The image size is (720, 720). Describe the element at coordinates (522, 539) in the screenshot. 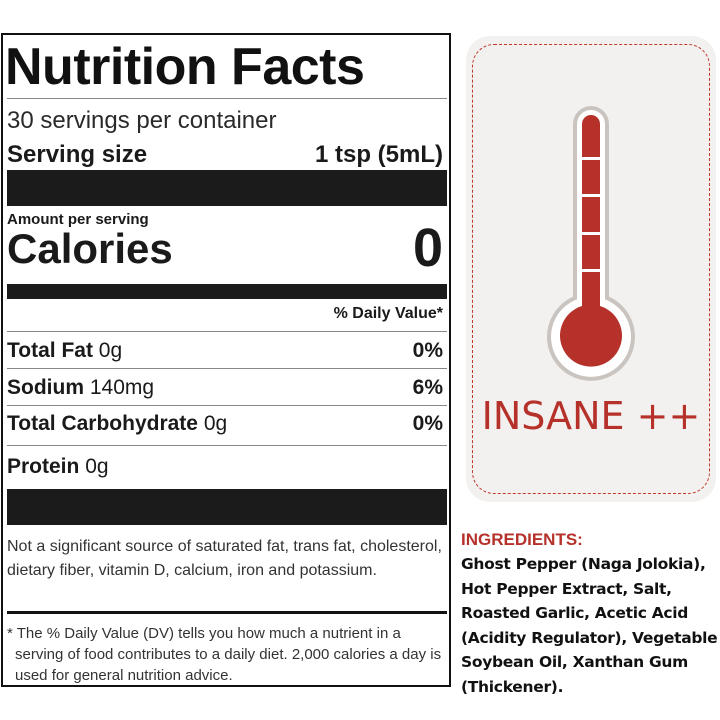

I see `ingredients-title: INGREDIENTS:` at that location.